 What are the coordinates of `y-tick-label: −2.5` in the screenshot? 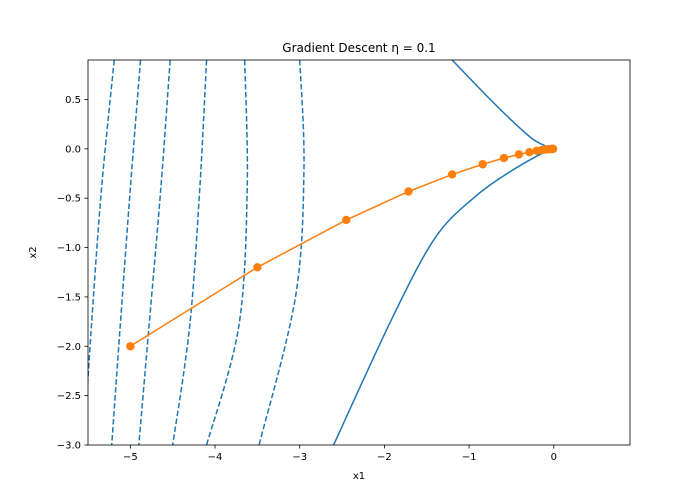 It's located at (69, 396).